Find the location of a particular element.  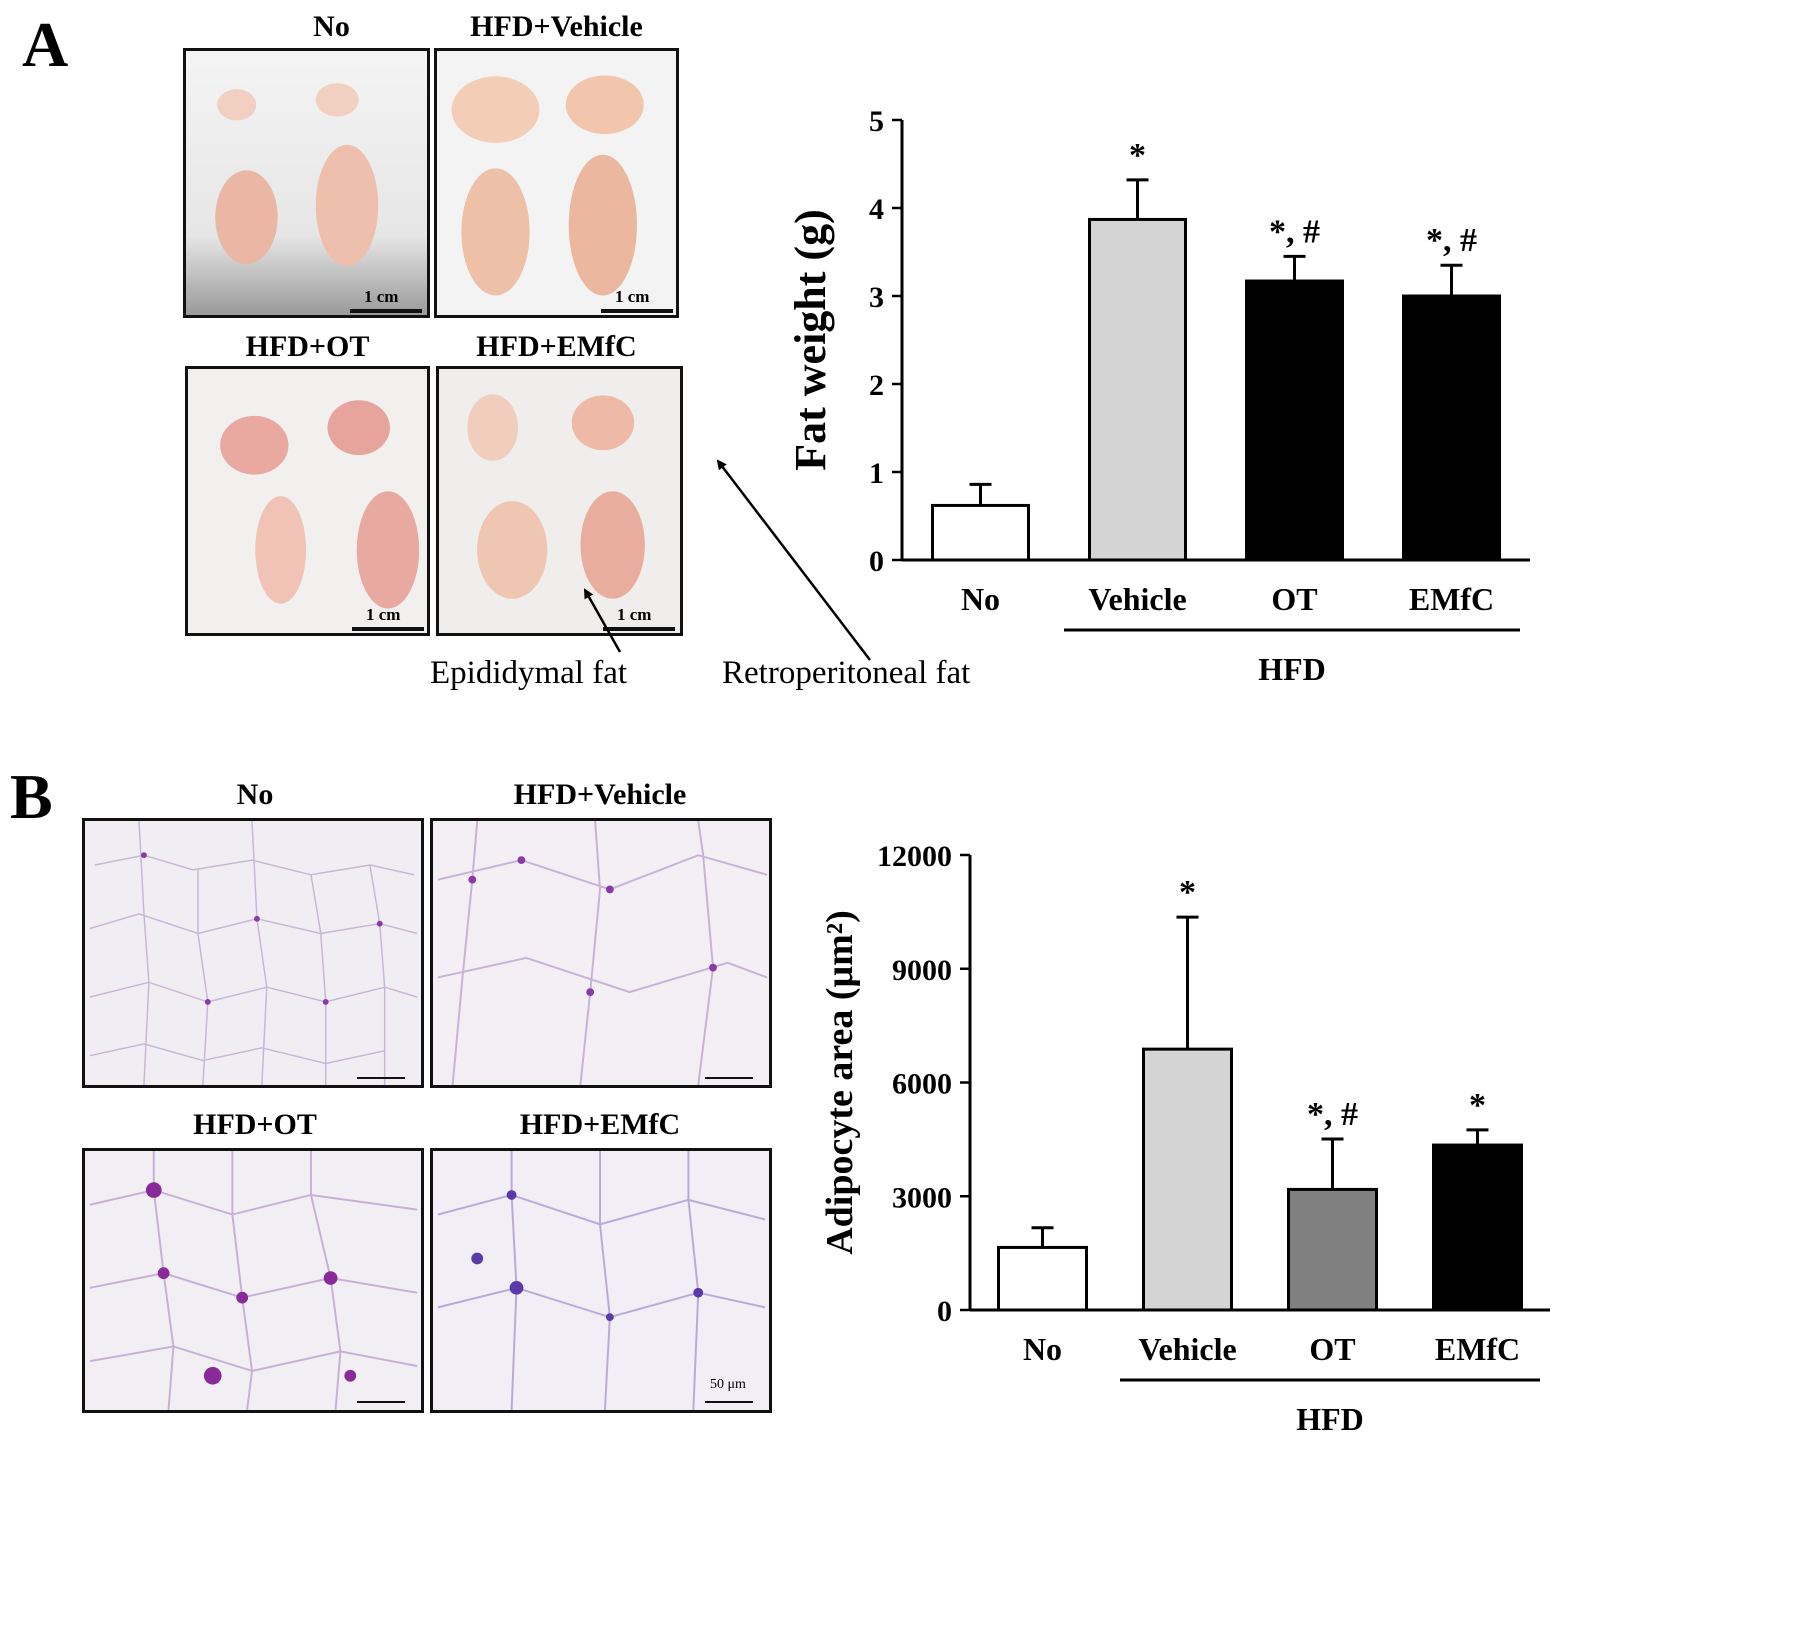

annotation-arrows is located at coordinates (727, 560).